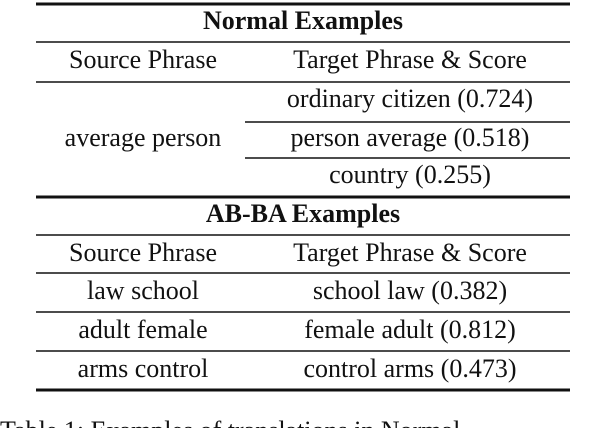  What do you see at coordinates (143, 290) in the screenshot?
I see `source-cell: law school` at bounding box center [143, 290].